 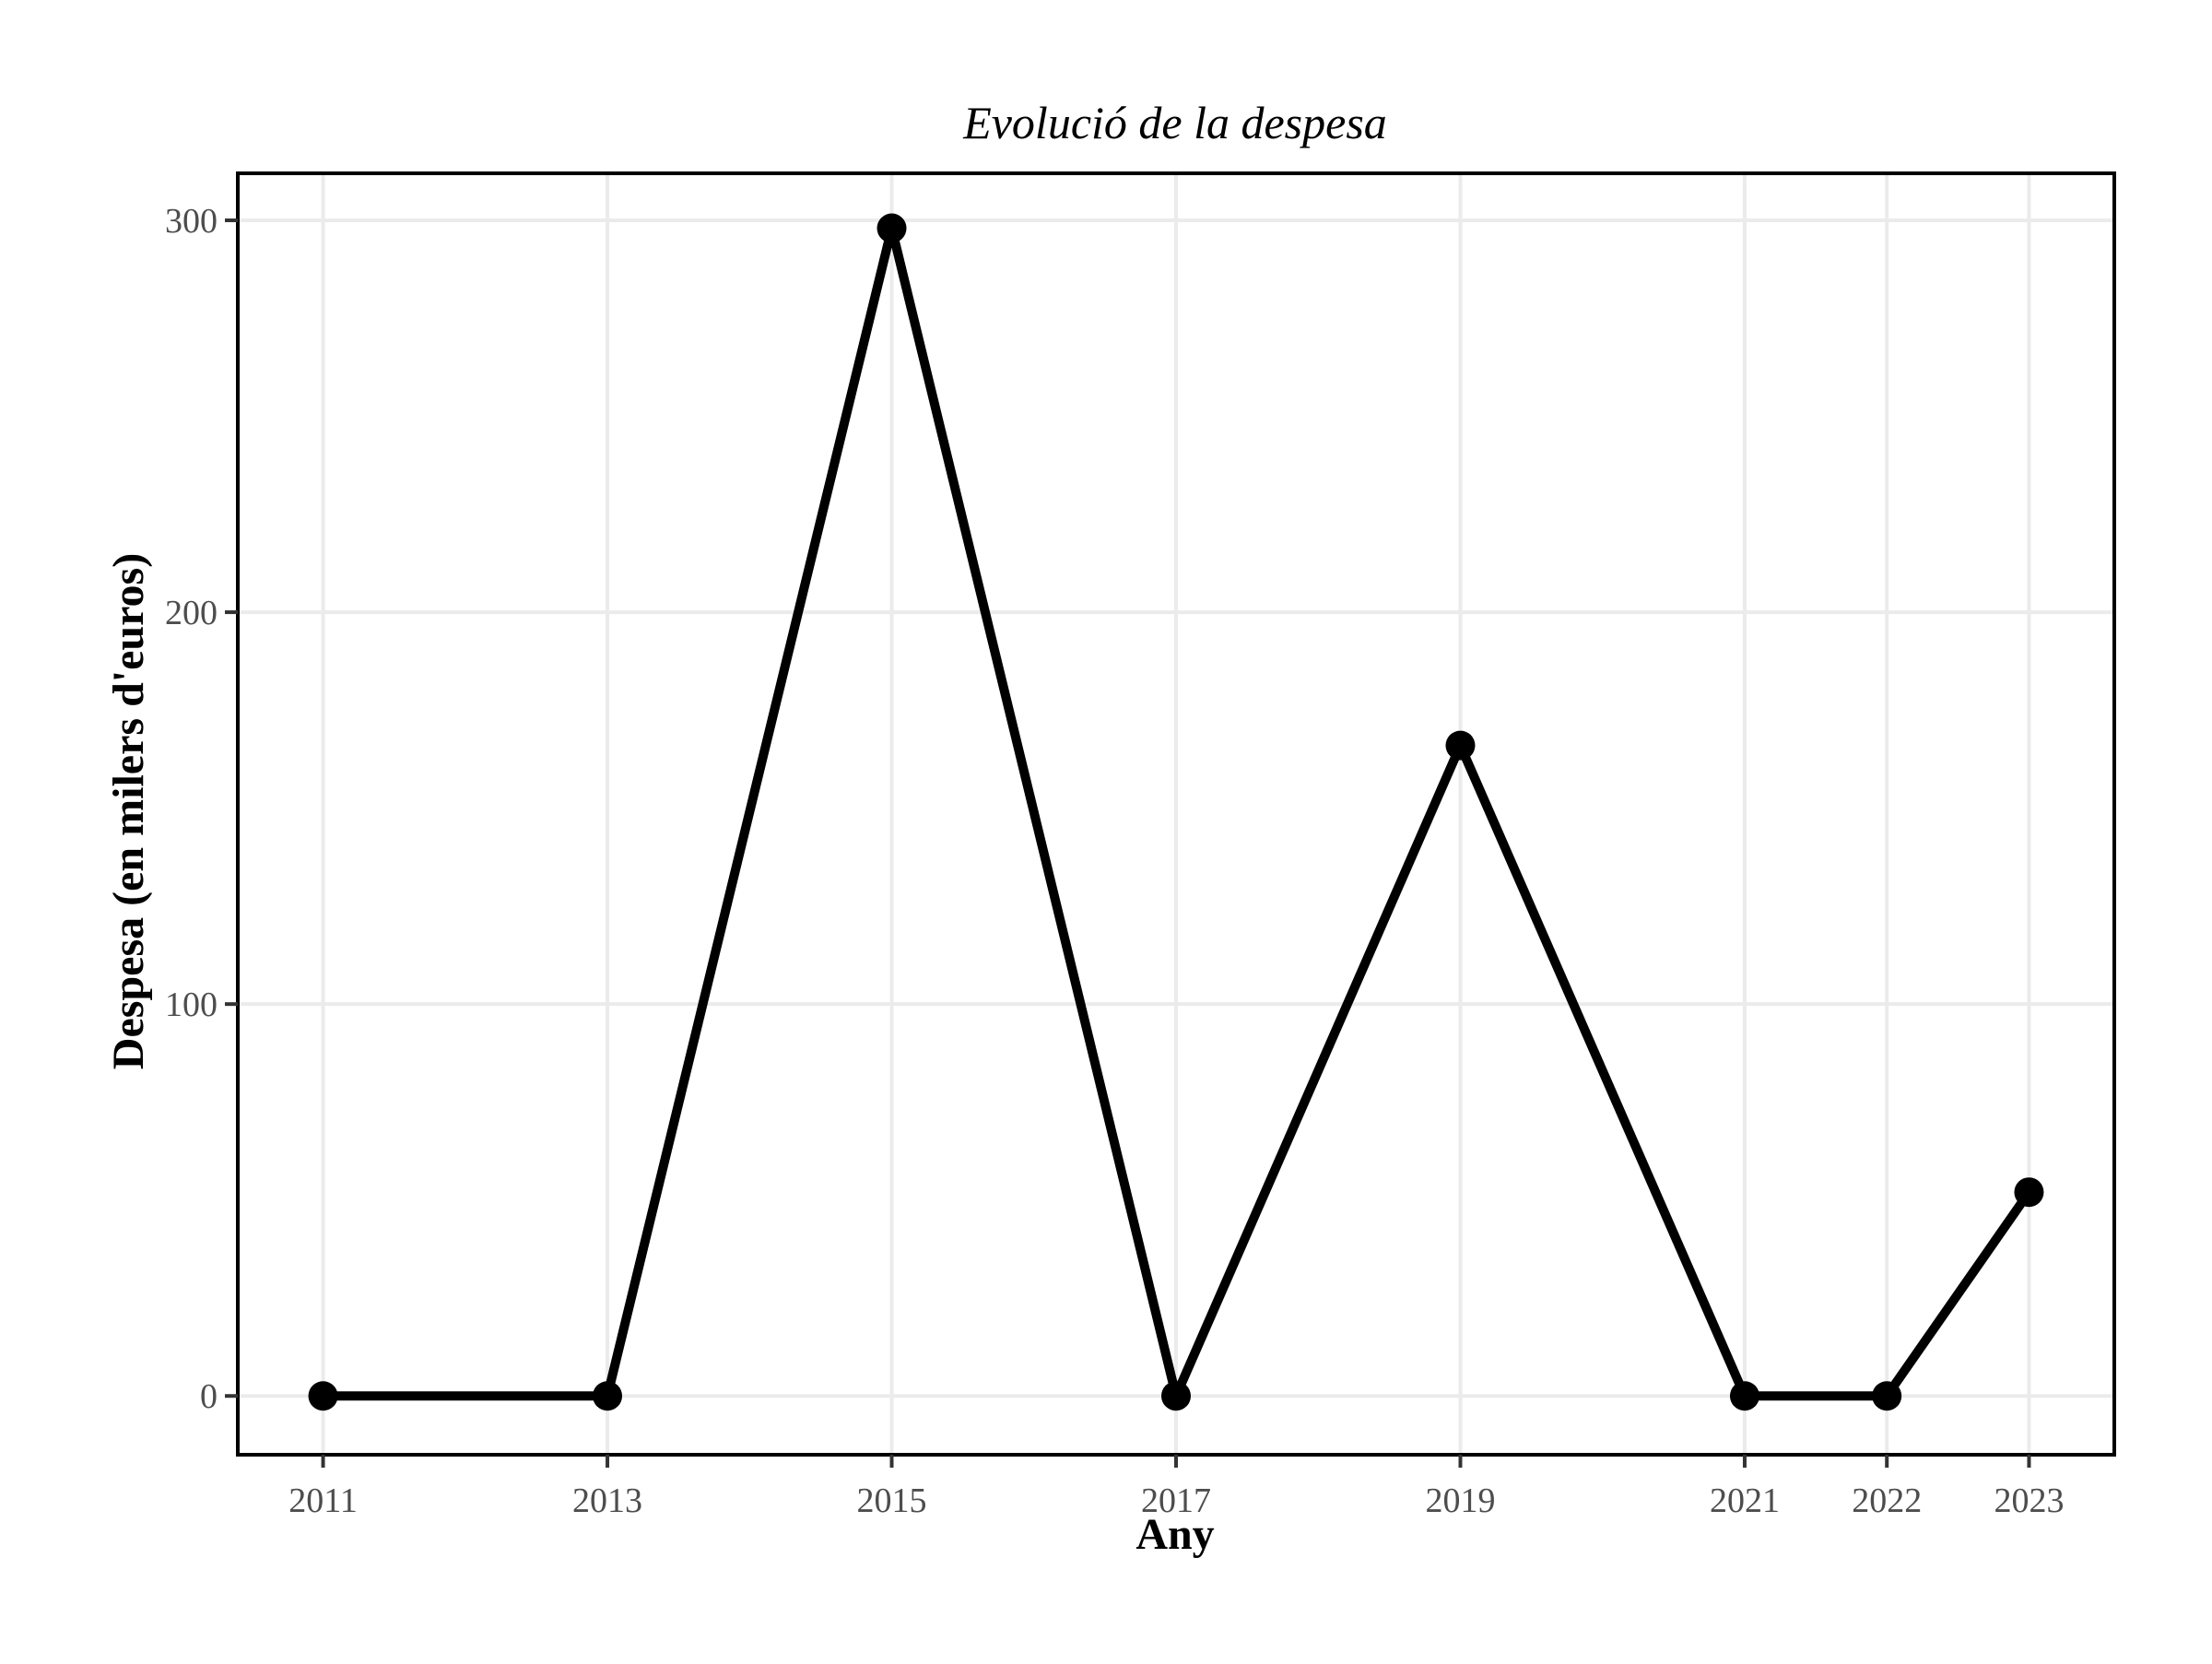 What do you see at coordinates (191, 613) in the screenshot?
I see `y-tick-label: 200` at bounding box center [191, 613].